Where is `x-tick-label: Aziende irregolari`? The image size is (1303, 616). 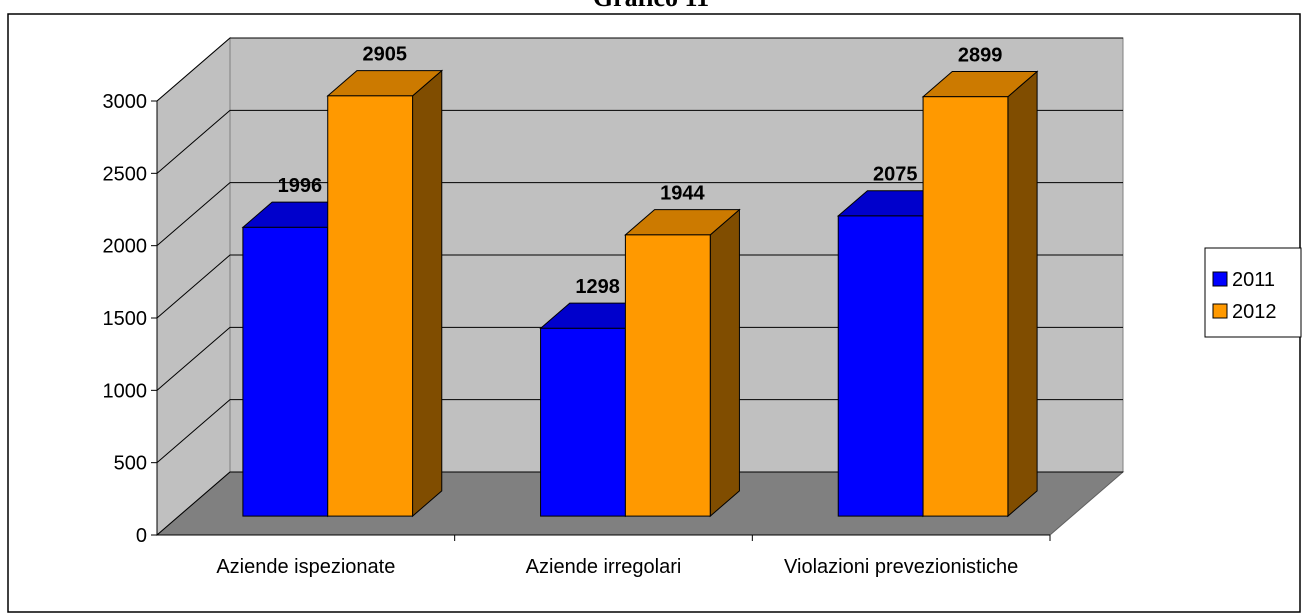 x-tick-label: Aziende irregolari is located at coordinates (604, 567).